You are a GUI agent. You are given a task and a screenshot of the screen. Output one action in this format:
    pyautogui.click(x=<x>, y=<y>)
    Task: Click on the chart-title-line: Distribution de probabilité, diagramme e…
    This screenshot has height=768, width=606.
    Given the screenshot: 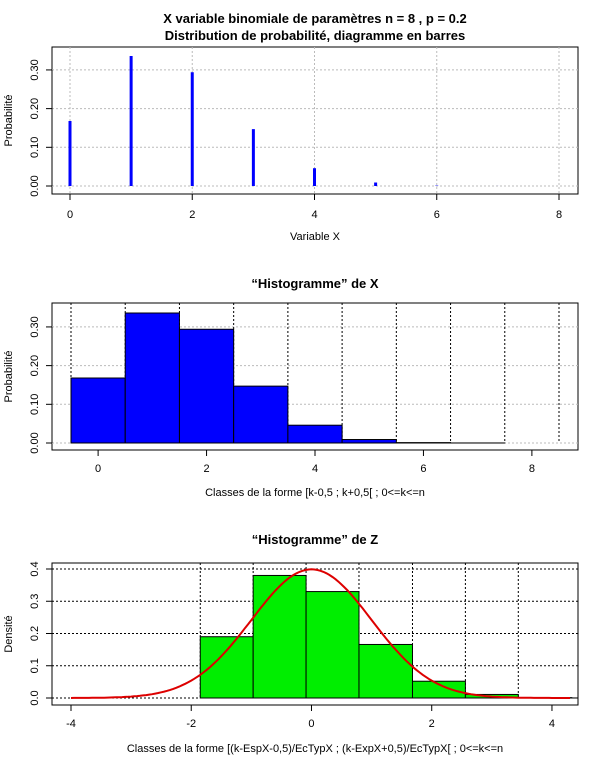 What is the action you would take?
    pyautogui.click(x=315, y=35)
    